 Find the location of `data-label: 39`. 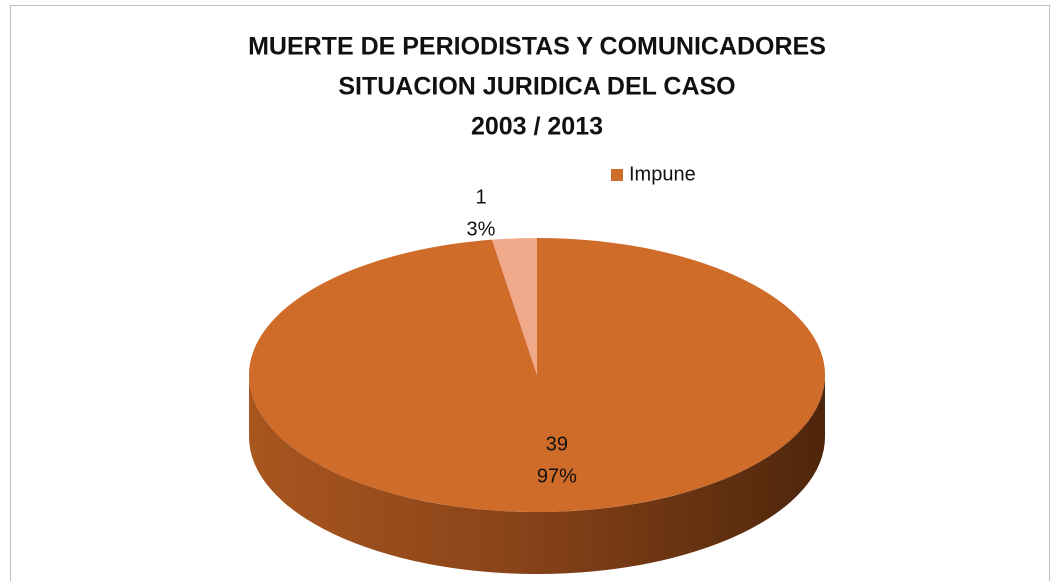

data-label: 39 is located at coordinates (557, 444).